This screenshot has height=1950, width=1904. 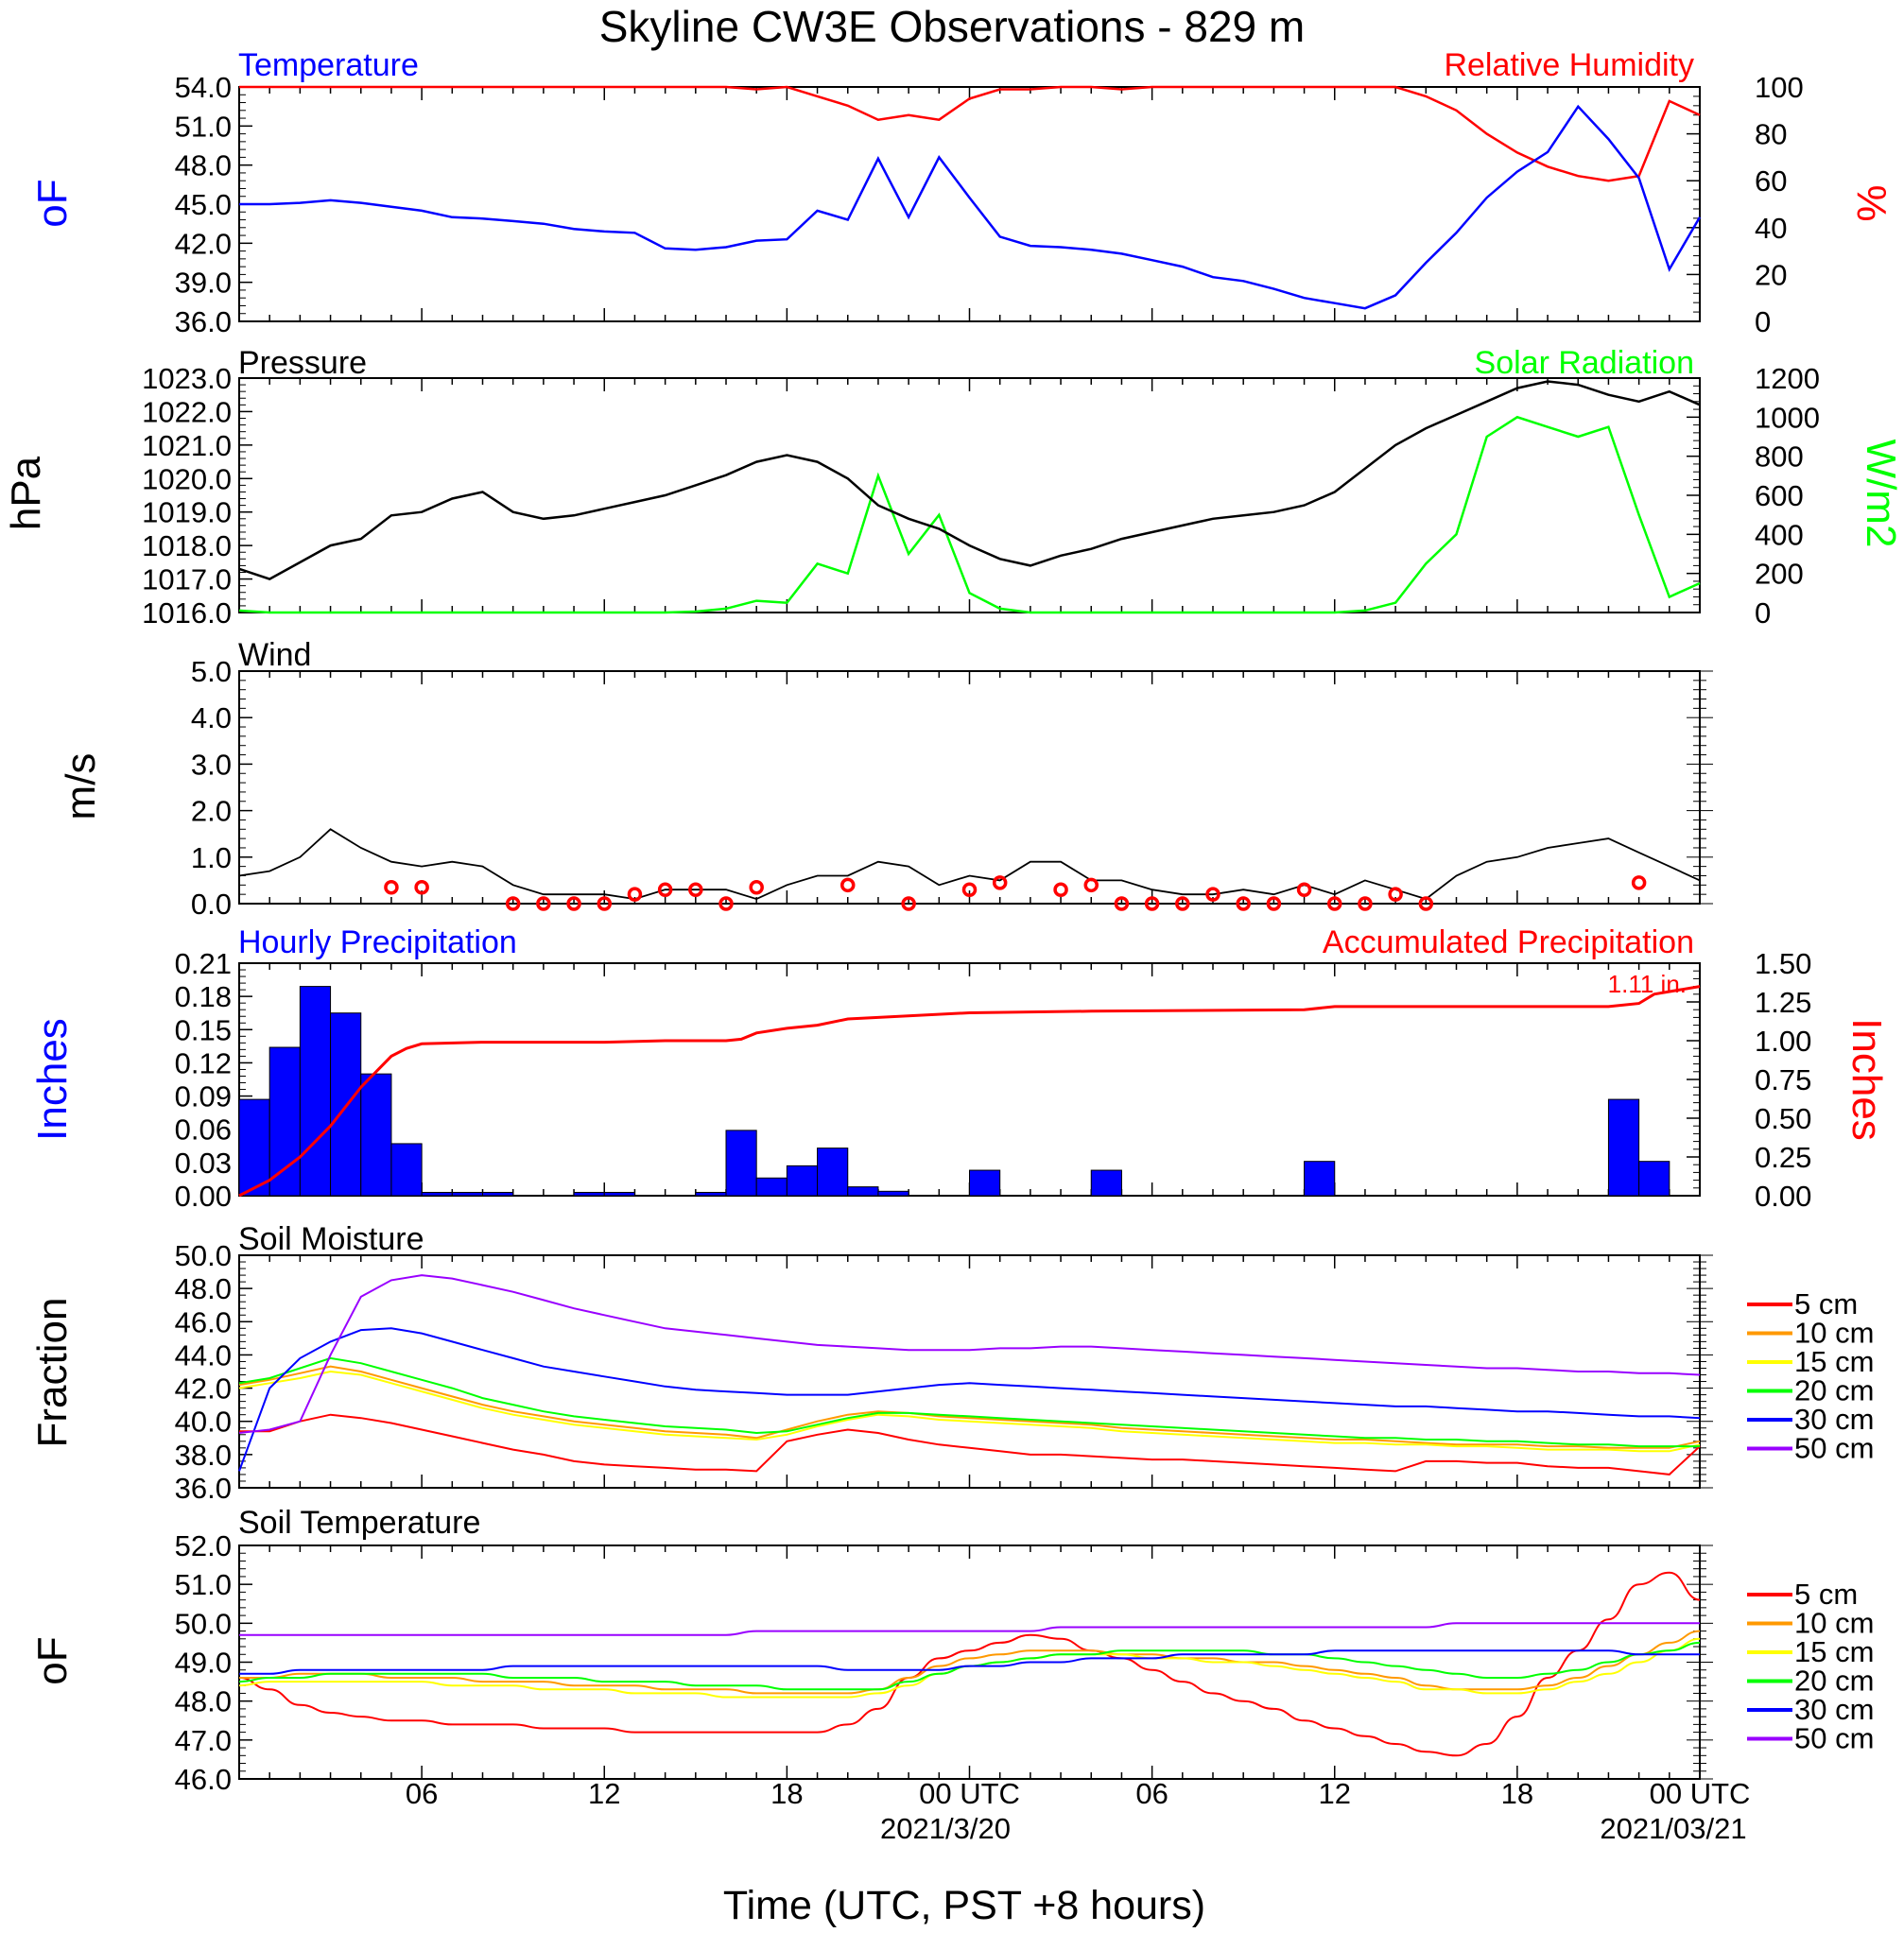 What do you see at coordinates (1866, 1079) in the screenshot?
I see `accum-precip-axis-label: Inches` at bounding box center [1866, 1079].